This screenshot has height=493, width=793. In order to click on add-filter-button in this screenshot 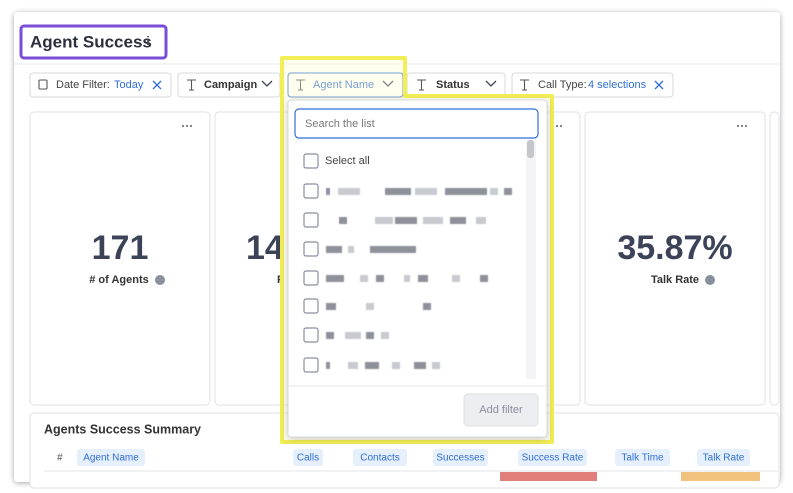, I will do `click(501, 410)`.